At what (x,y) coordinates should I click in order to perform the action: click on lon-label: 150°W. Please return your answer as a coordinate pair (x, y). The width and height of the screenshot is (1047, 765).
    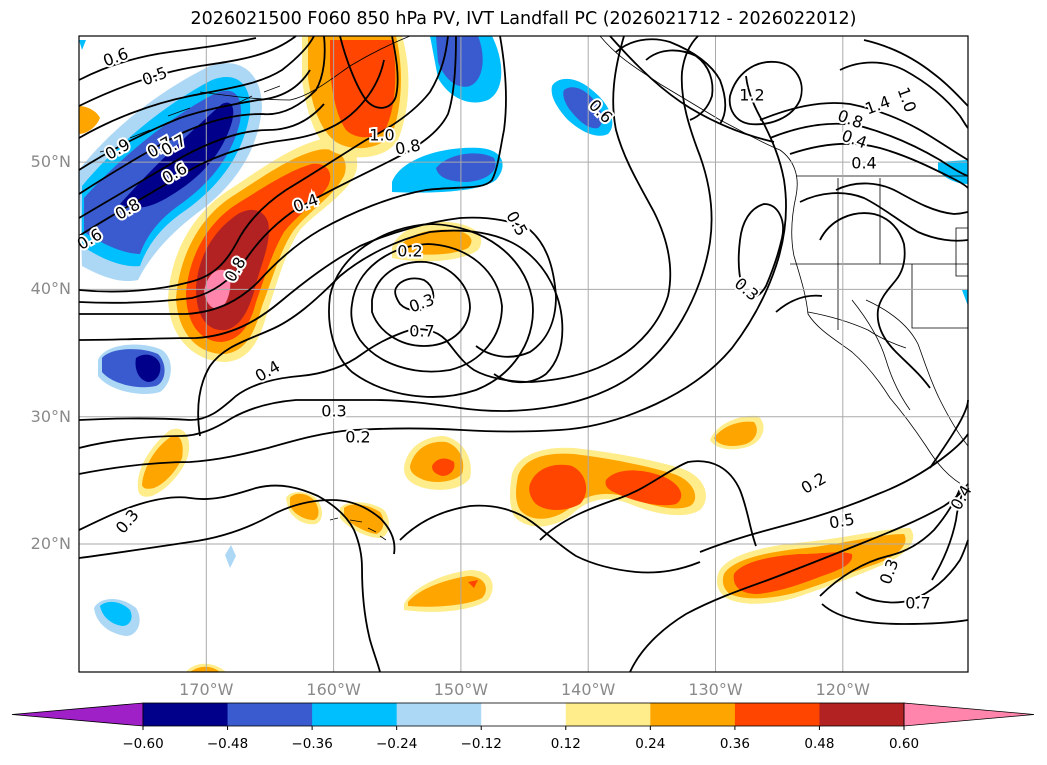
    Looking at the image, I should click on (461, 689).